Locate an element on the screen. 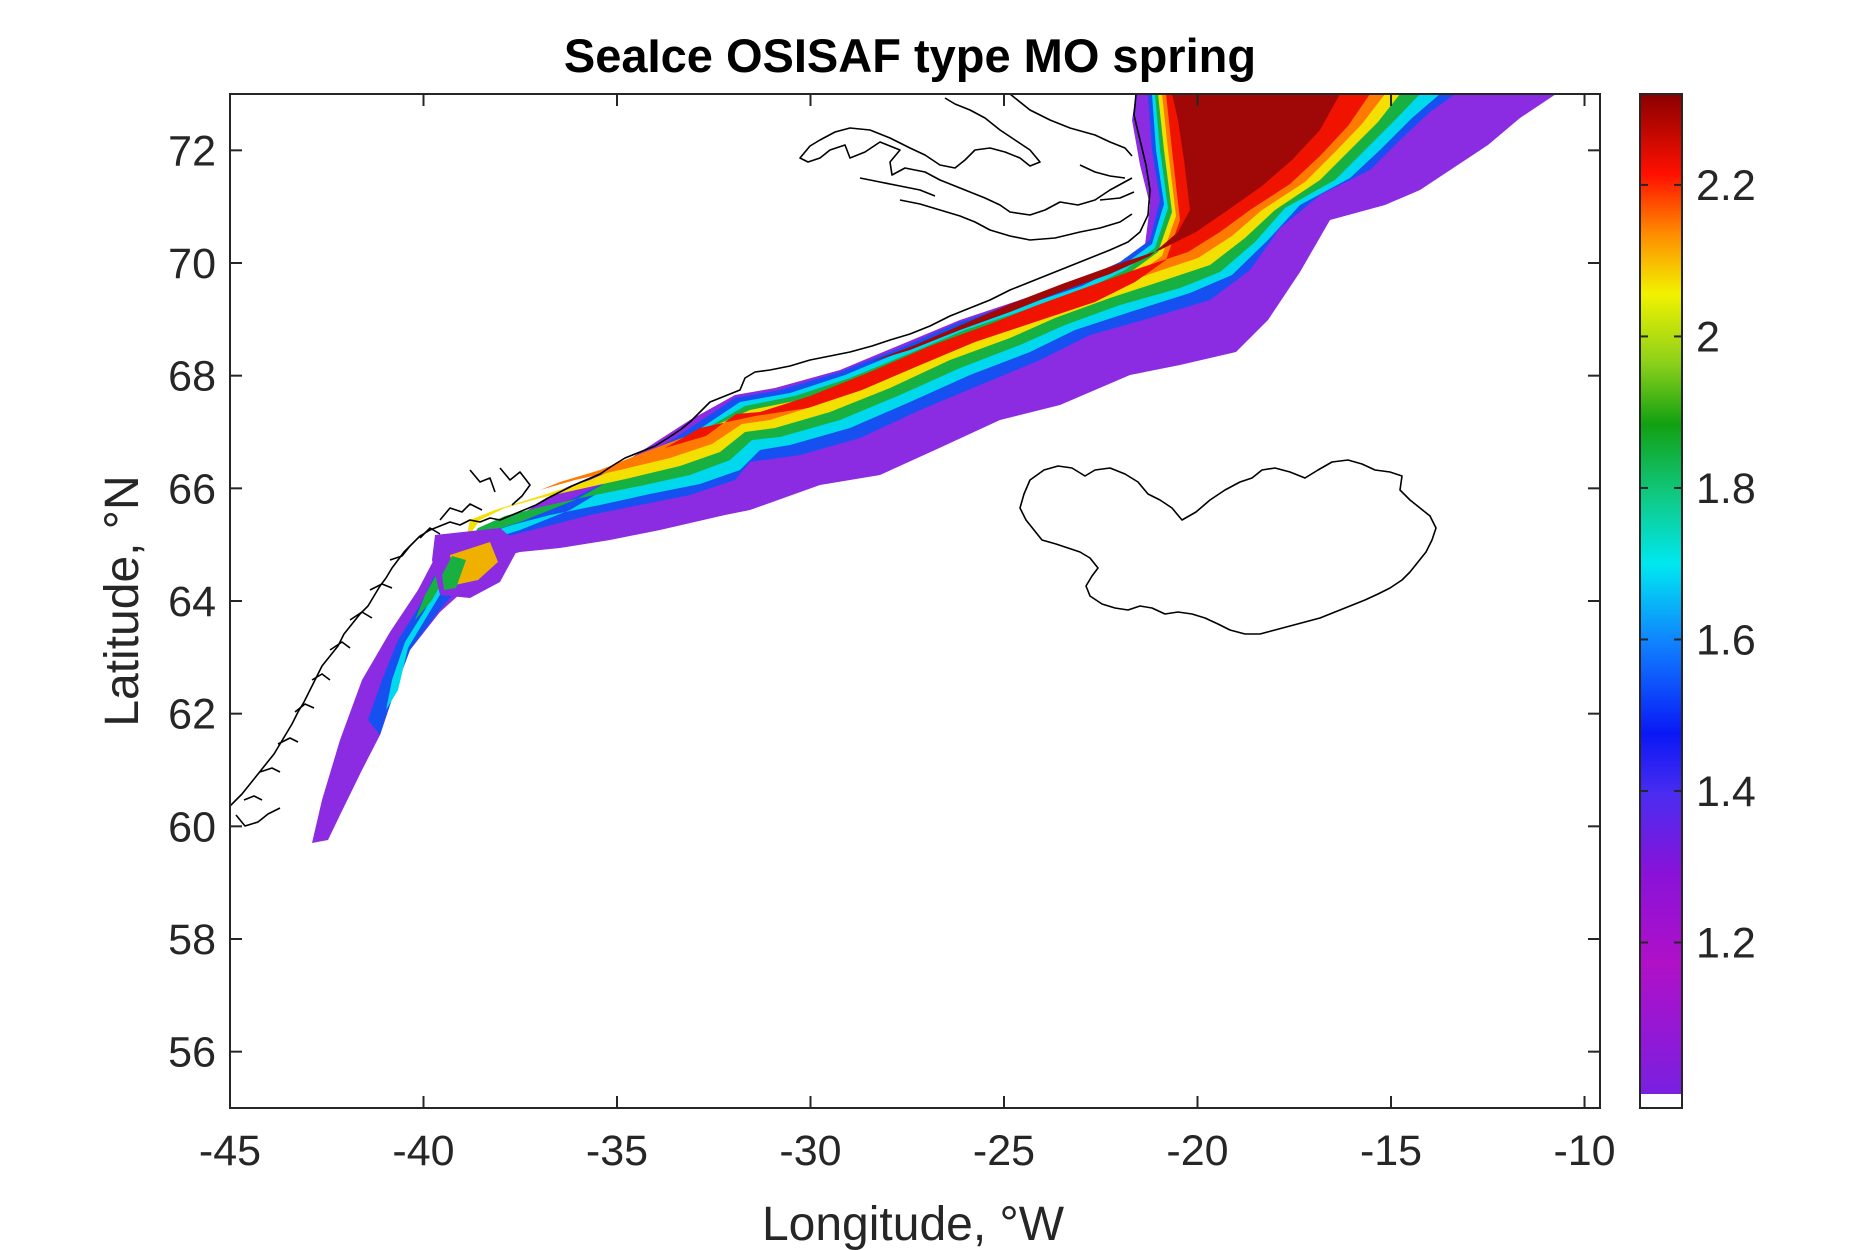 Image resolution: width=1875 pixels, height=1250 pixels. x-axis-label: Longitude, °W is located at coordinates (913, 1224).